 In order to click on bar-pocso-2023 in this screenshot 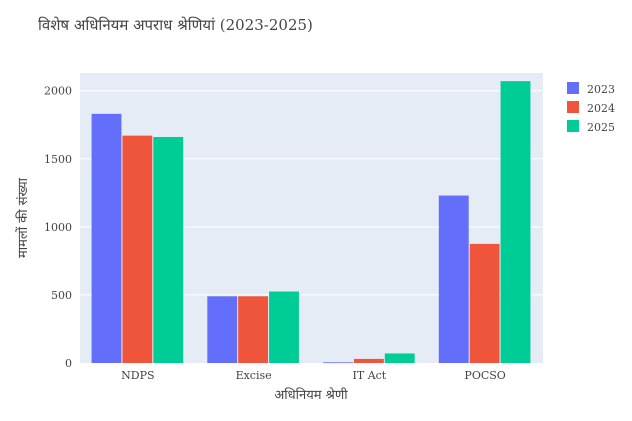, I will do `click(453, 279)`.